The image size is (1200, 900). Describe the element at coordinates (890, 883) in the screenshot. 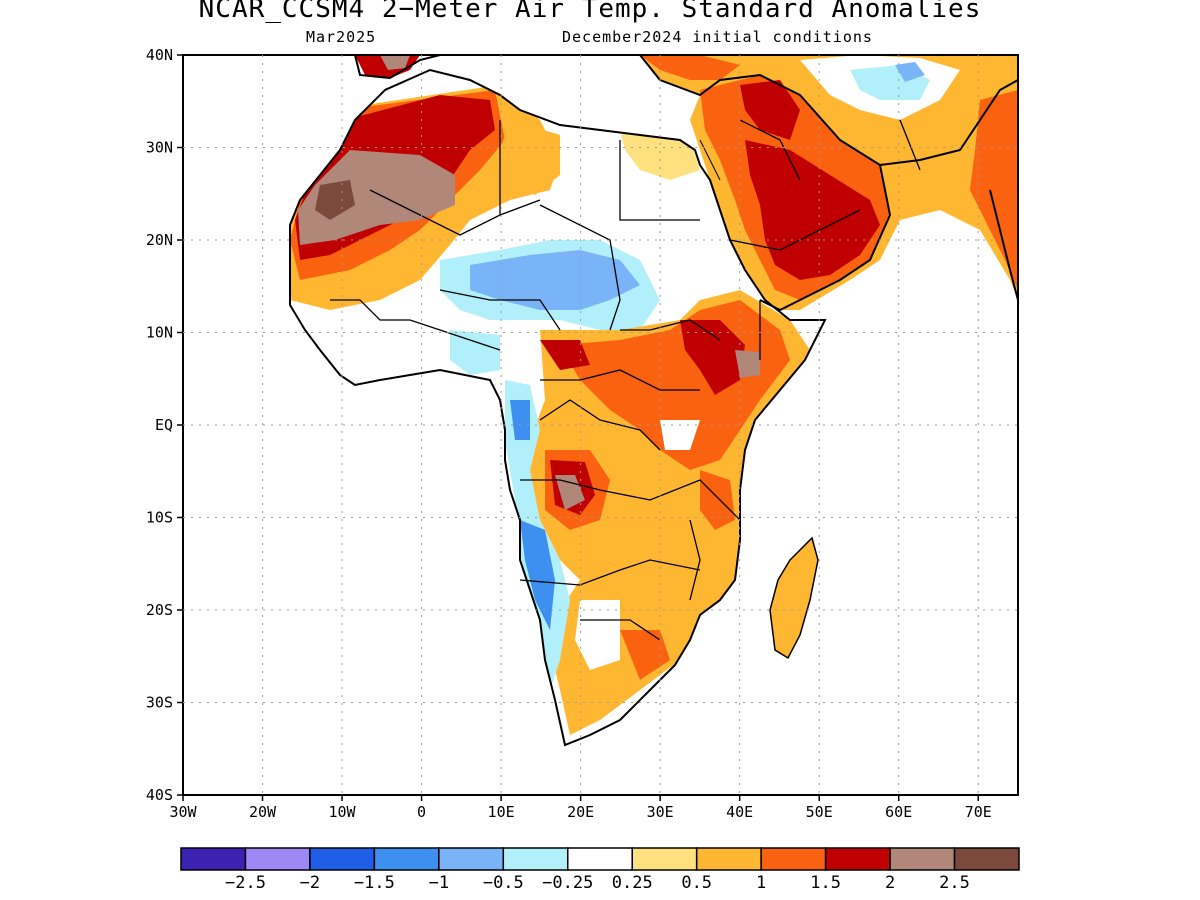

I see `colorbar-label: 2` at that location.